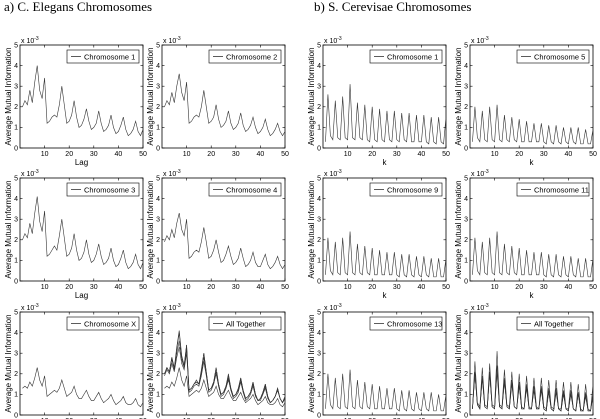 This screenshot has height=419, width=600. Describe the element at coordinates (110, 323) in the screenshot. I see `legend-label: Chromosome X` at that location.